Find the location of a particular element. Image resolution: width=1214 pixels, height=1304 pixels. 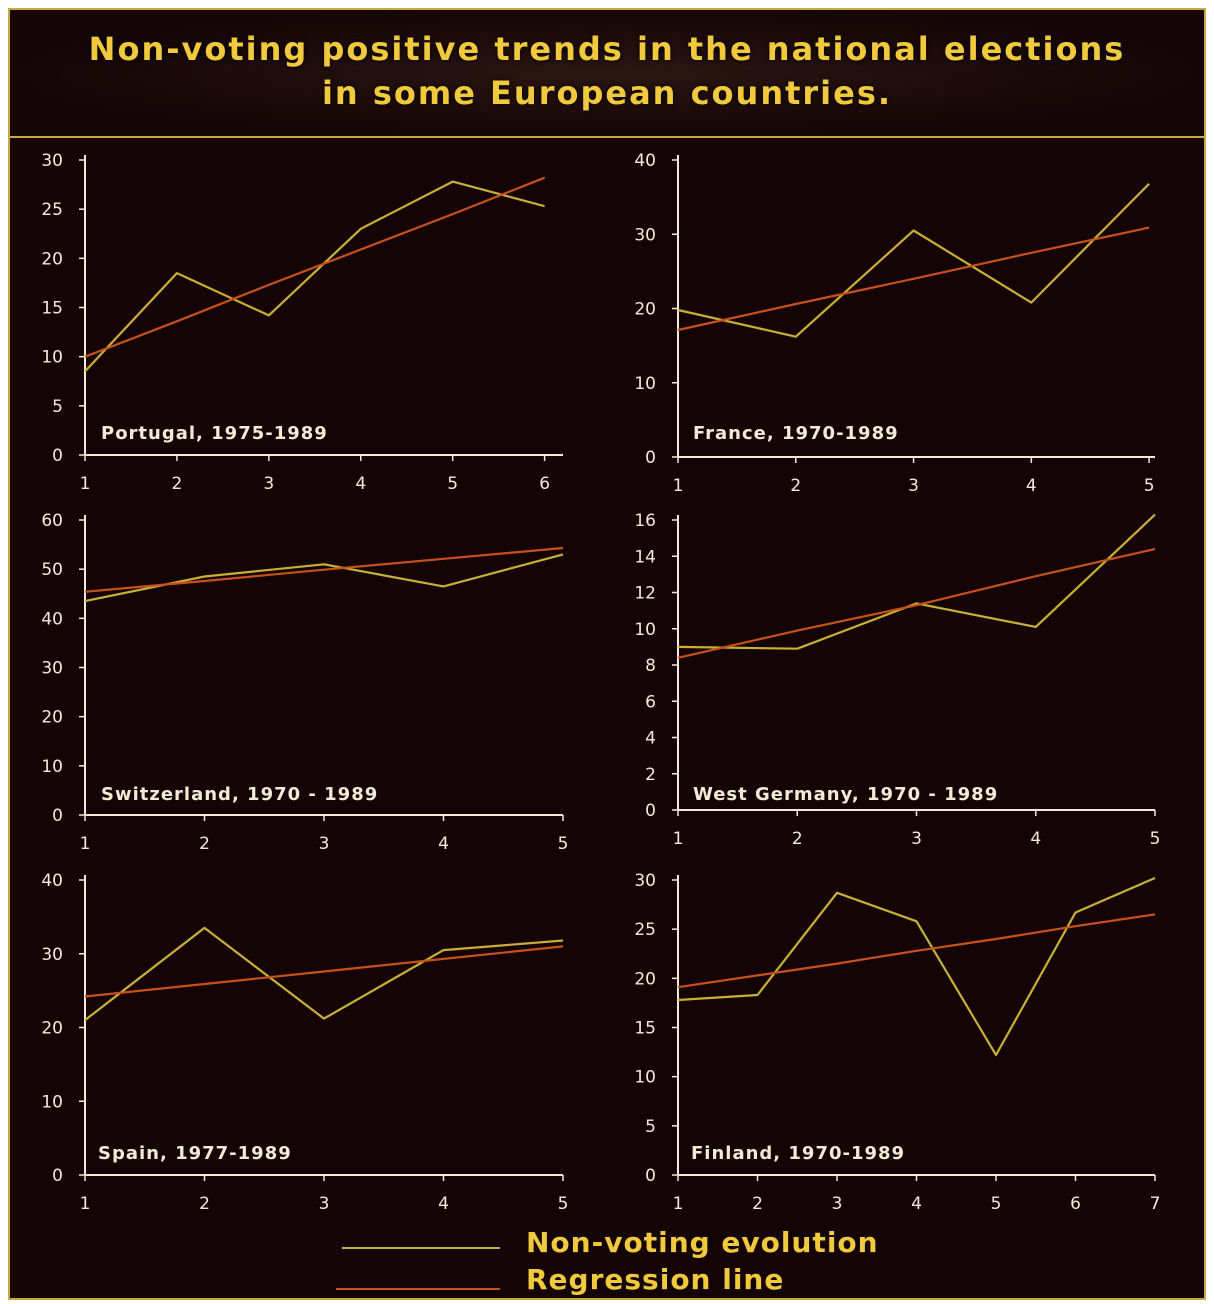

panel-title: Portugal, 1975-1989 is located at coordinates (214, 433).